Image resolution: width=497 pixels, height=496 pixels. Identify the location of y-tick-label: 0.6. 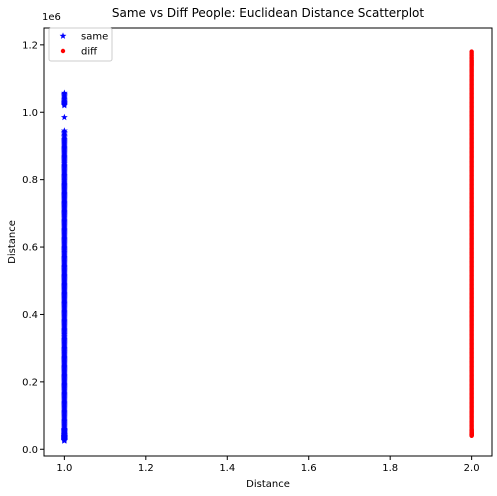
(30, 248).